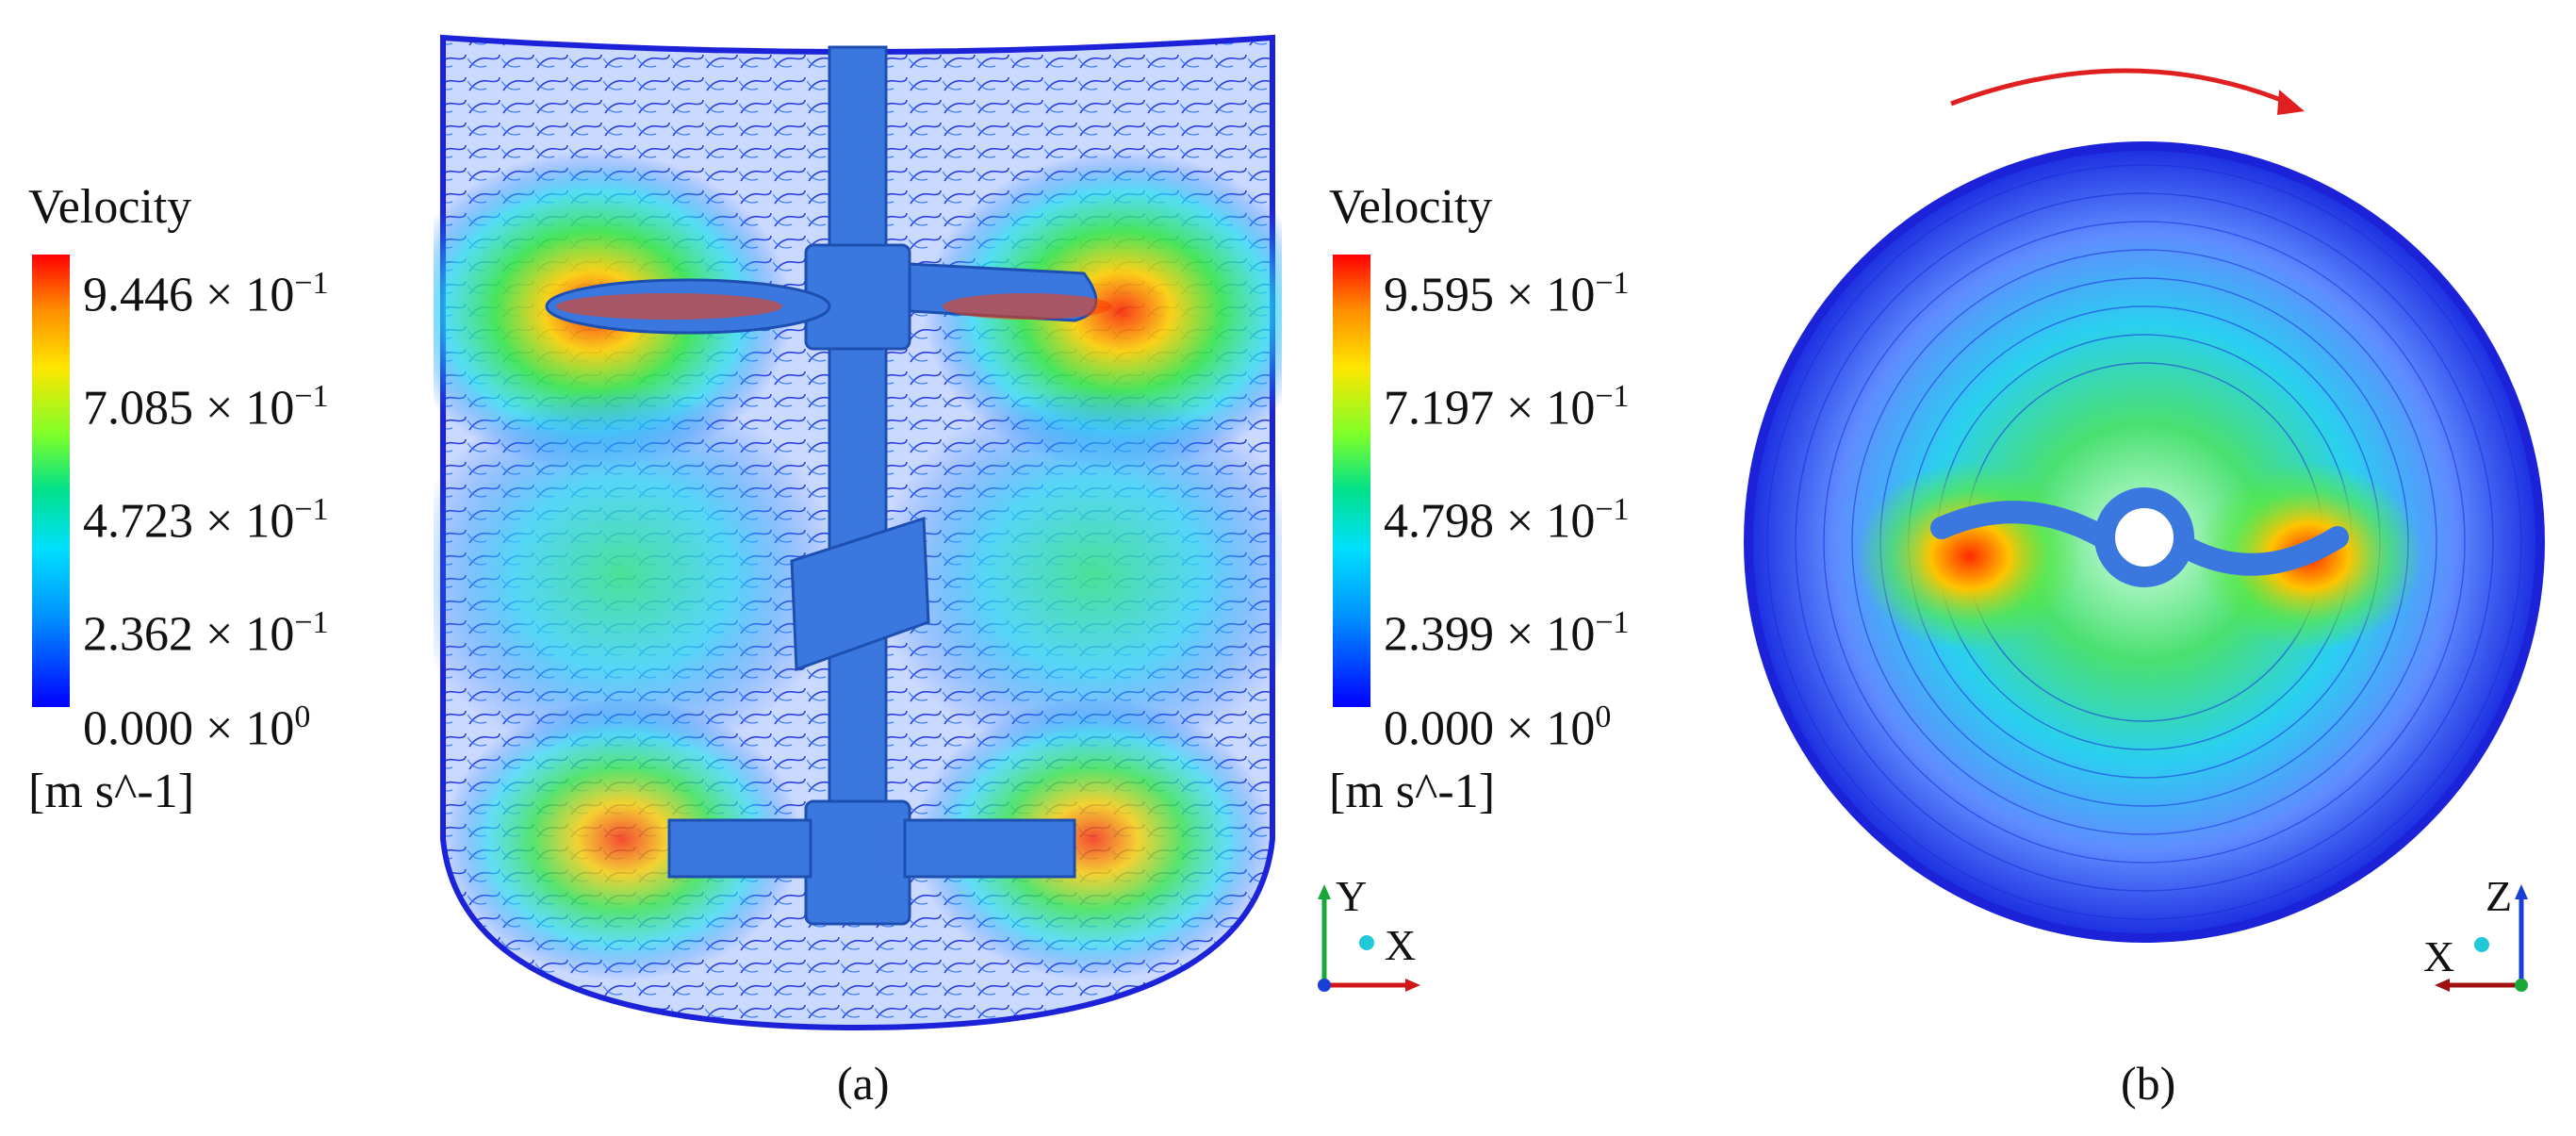 The image size is (2576, 1136). I want to click on panel-label-a: (a), so click(863, 1083).